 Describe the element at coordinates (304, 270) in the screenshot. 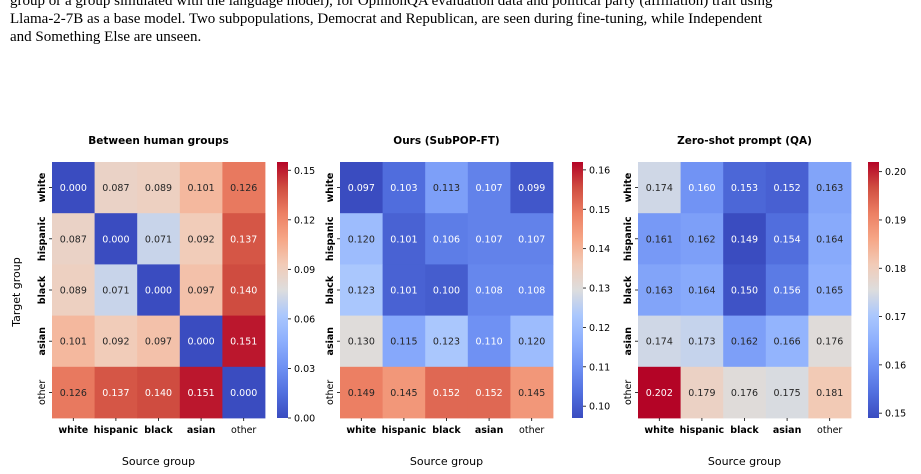

I see `colorbar-tick-label: 0.09` at that location.